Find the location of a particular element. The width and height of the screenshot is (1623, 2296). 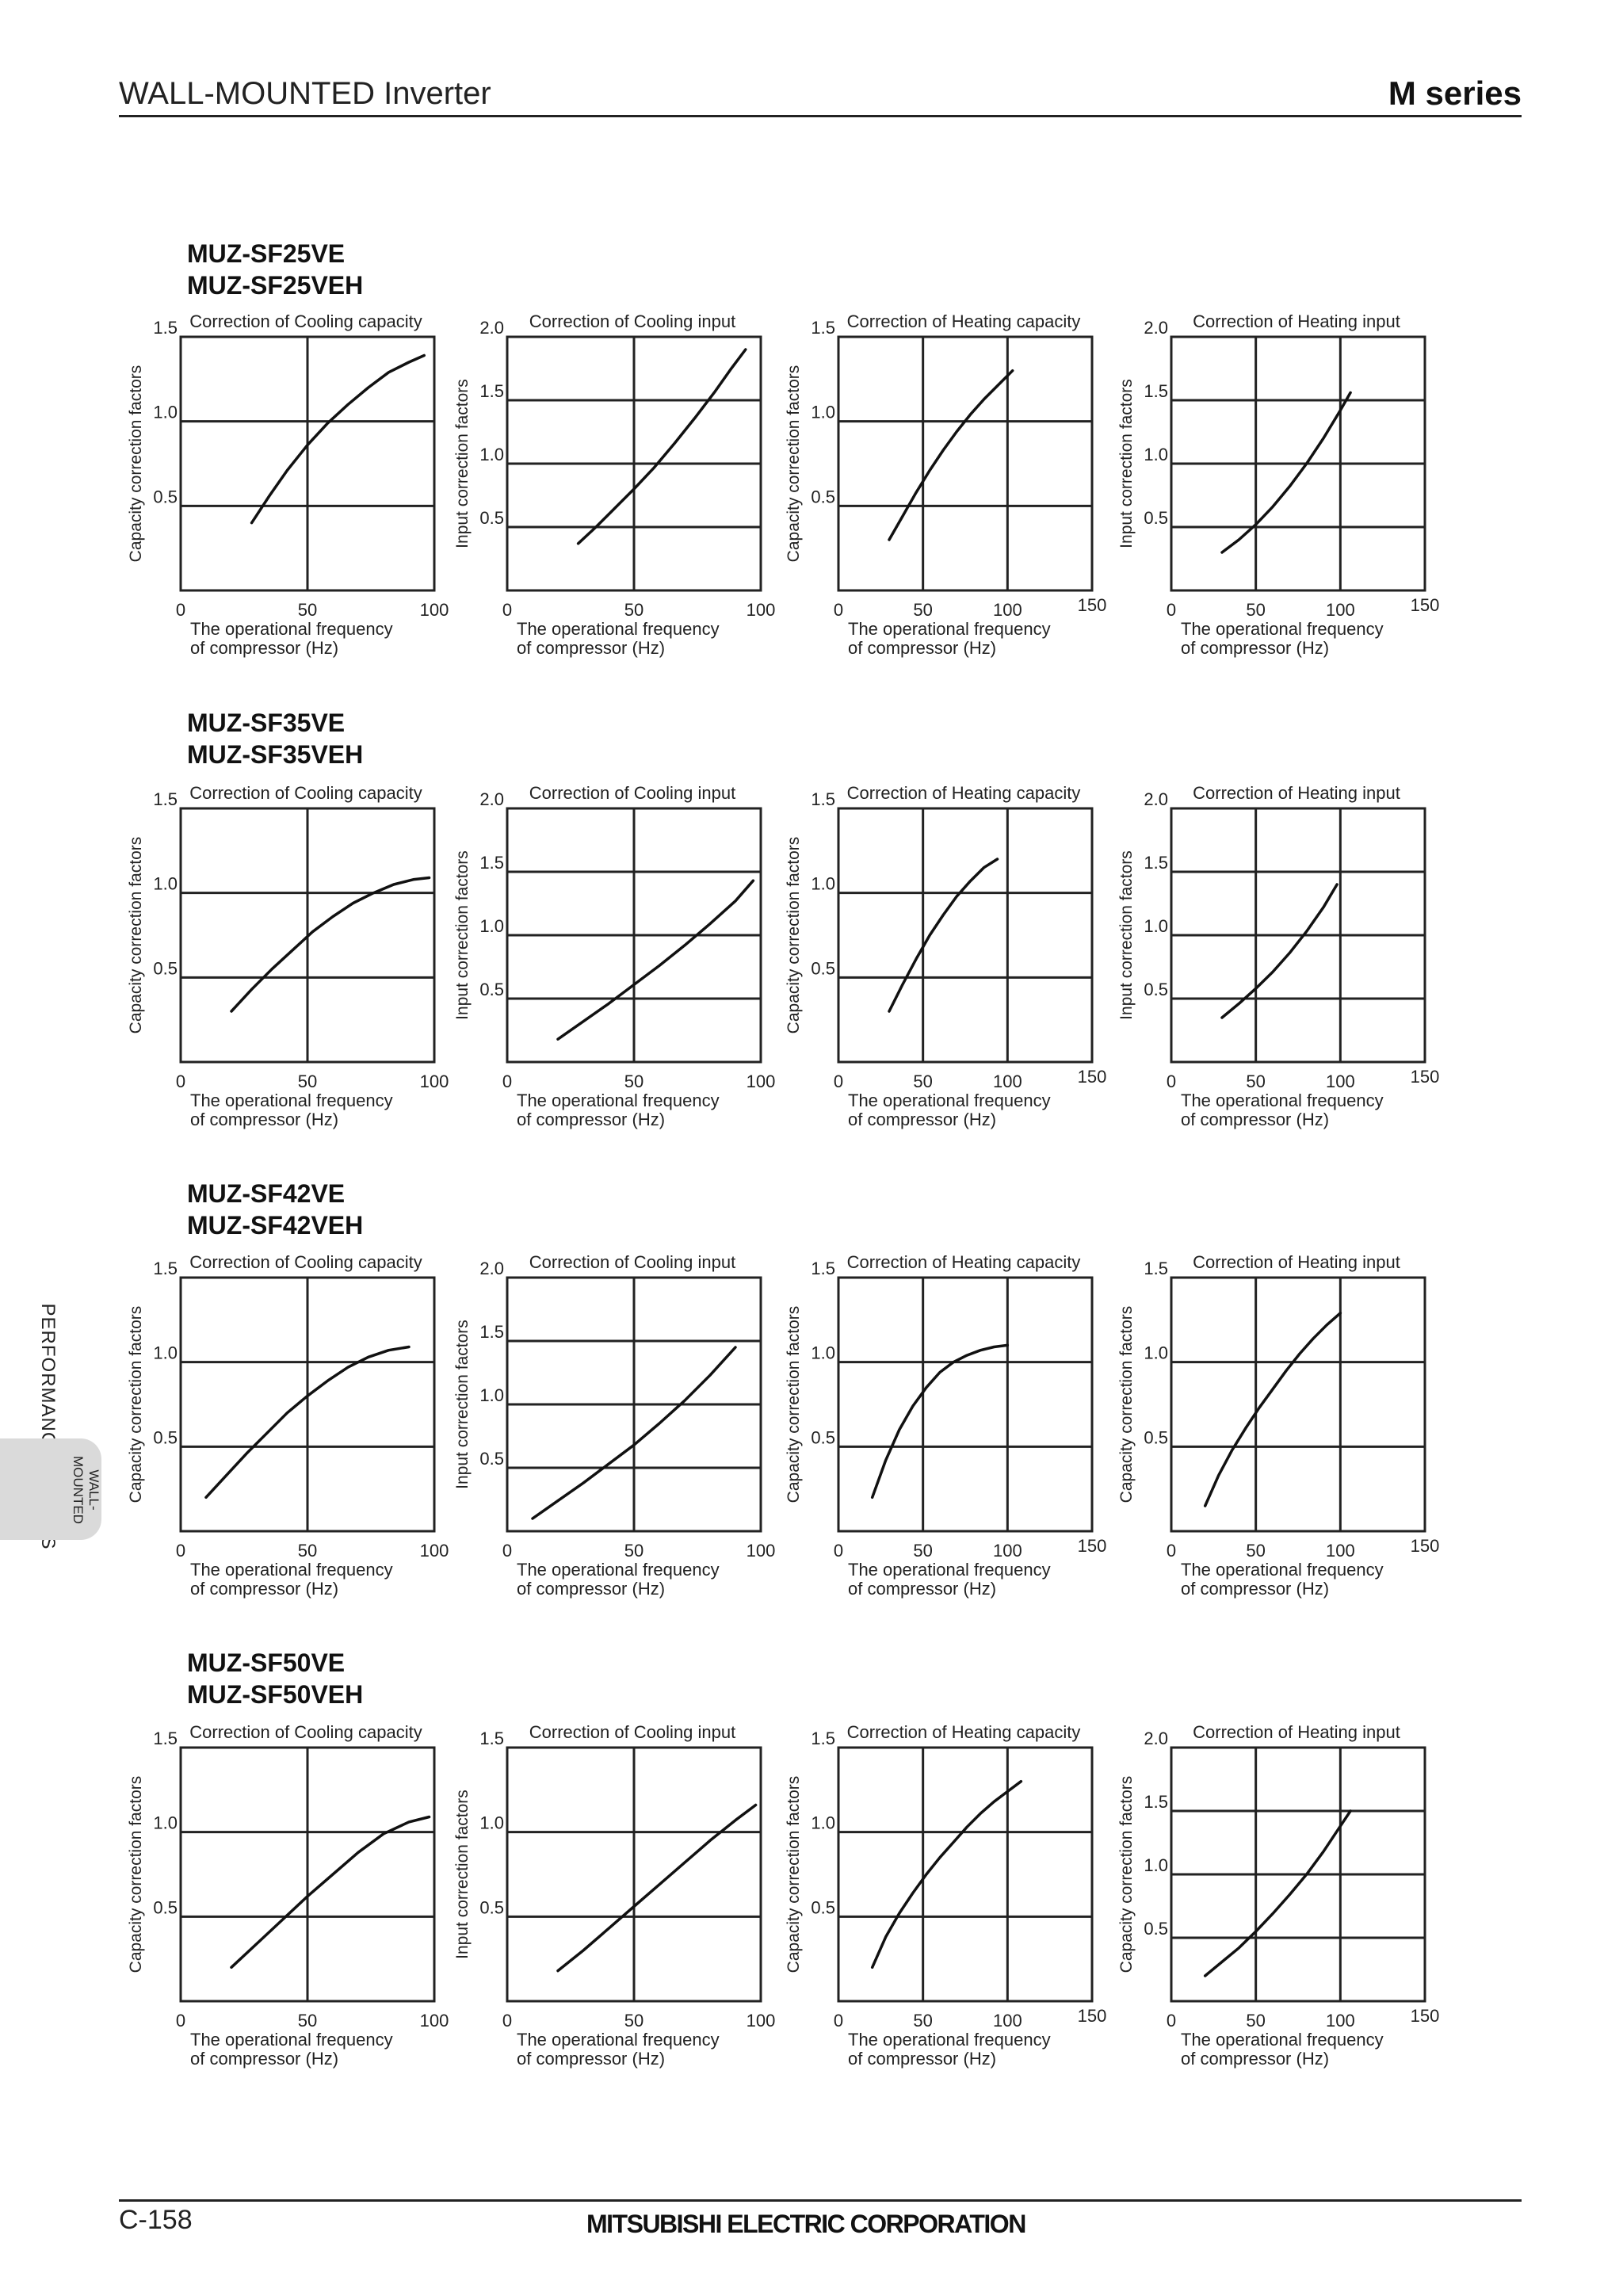

chart-2-4-ytick-3: 2.0 is located at coordinates (1156, 799).